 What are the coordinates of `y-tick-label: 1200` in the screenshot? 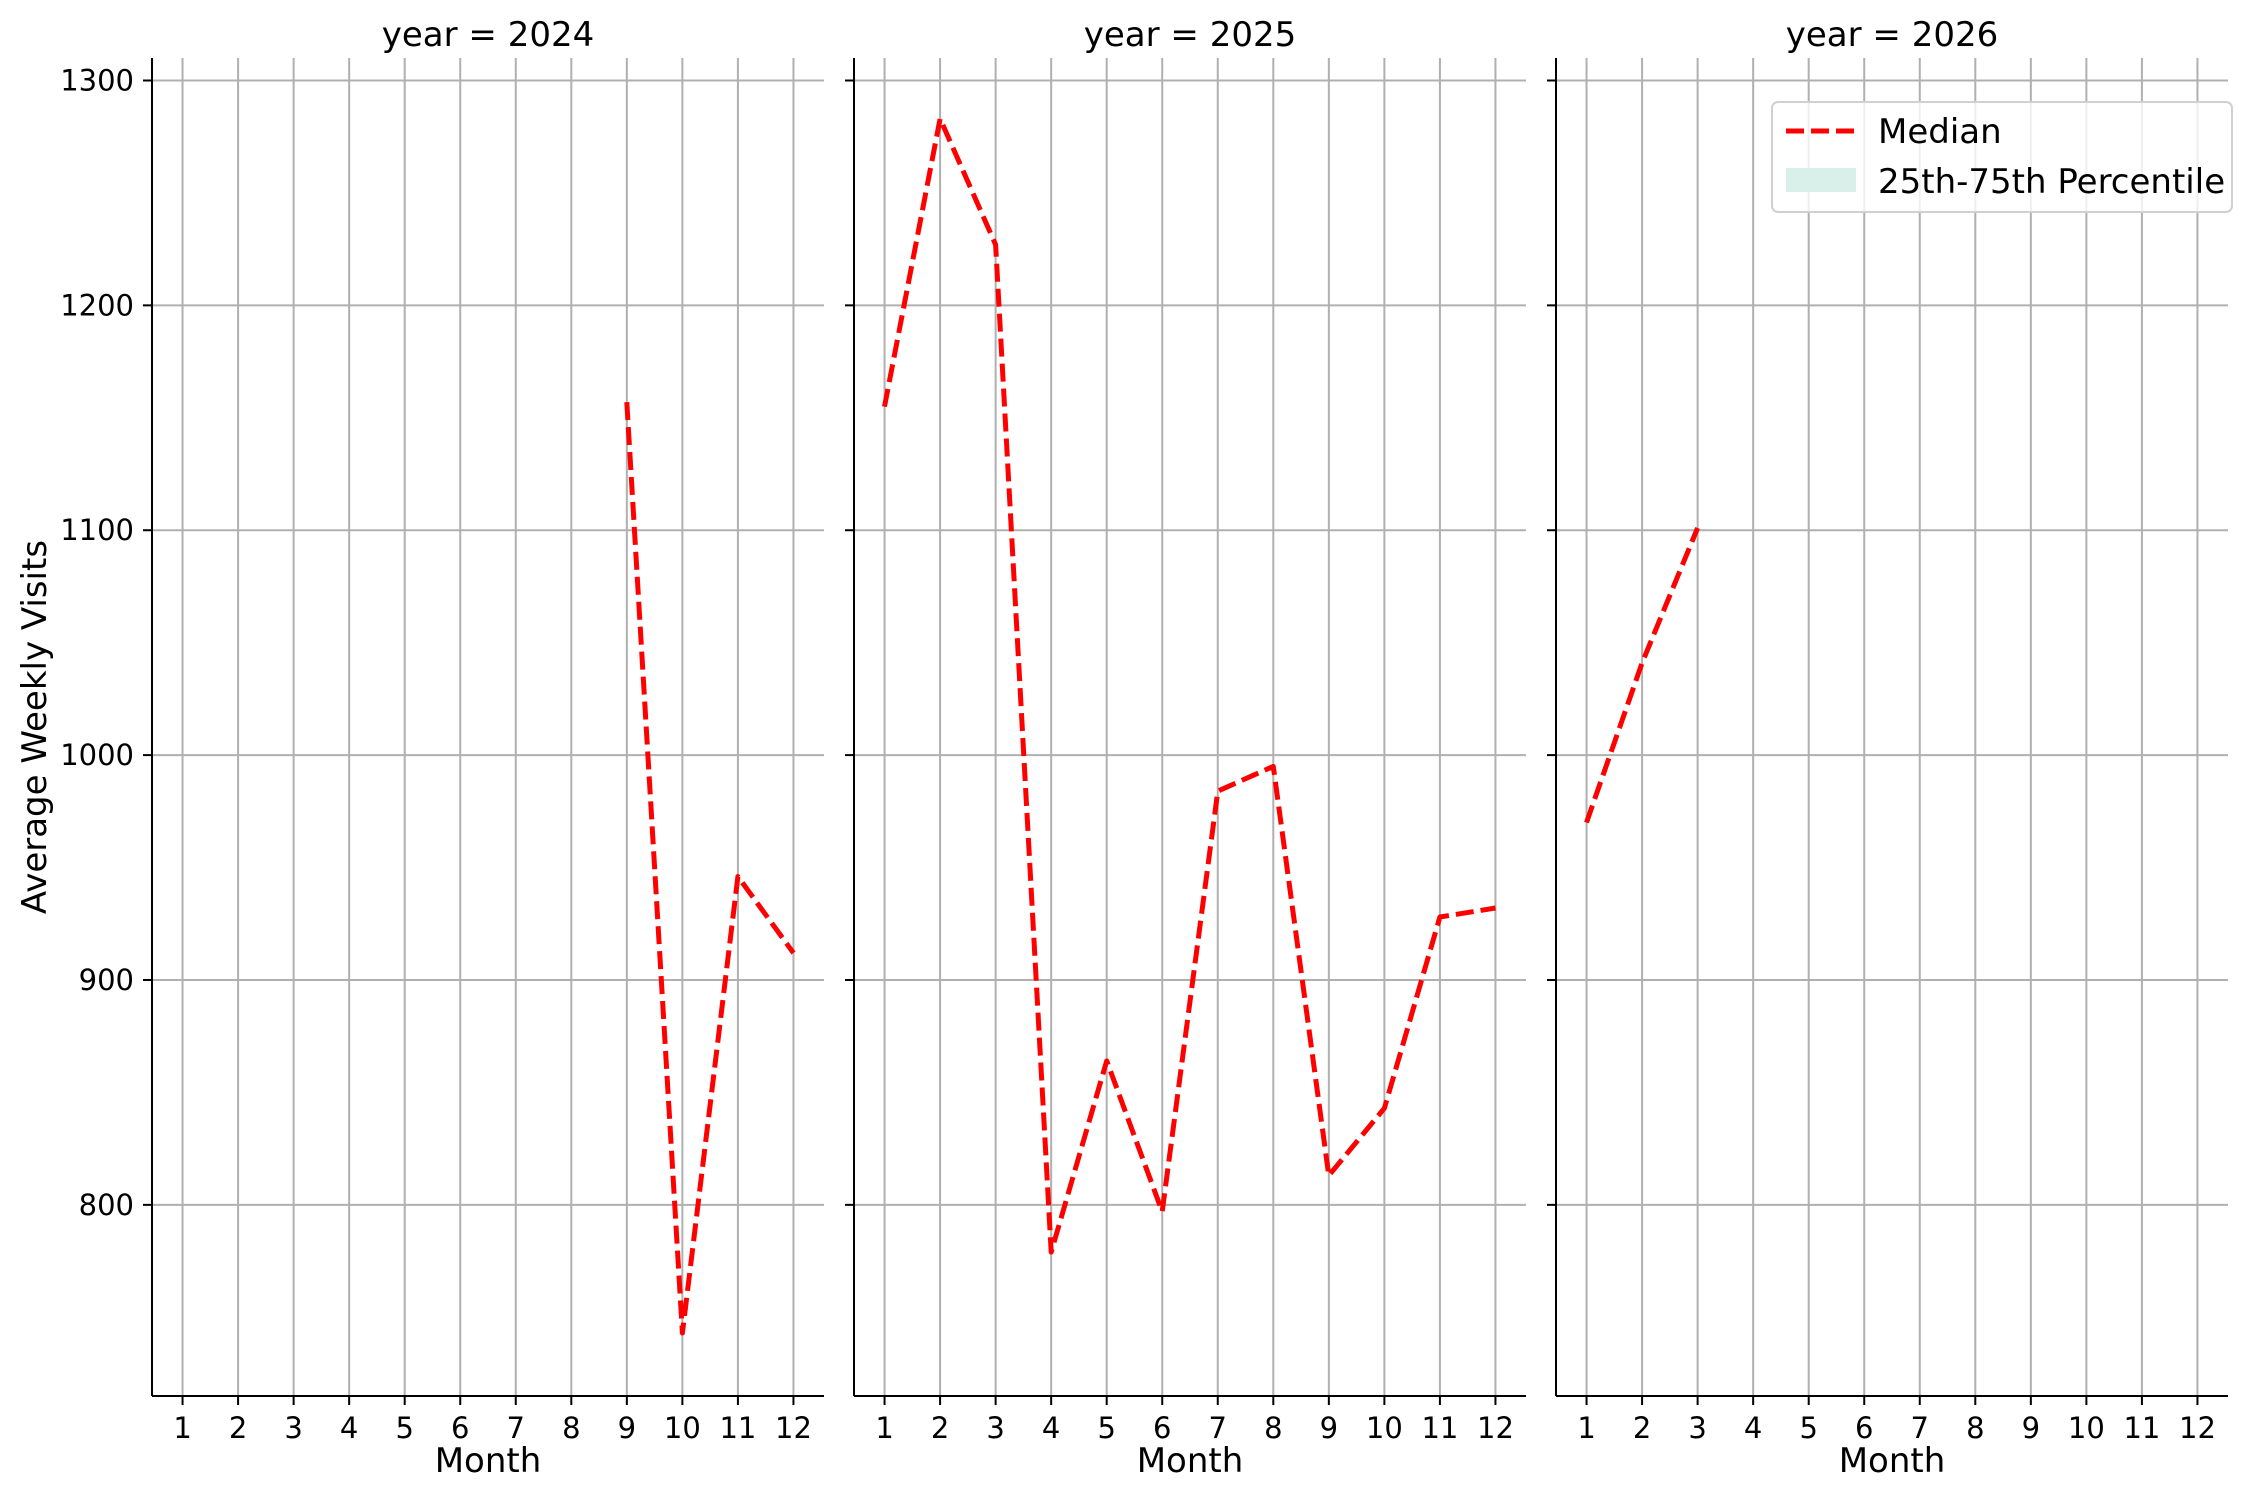 It's located at (97, 305).